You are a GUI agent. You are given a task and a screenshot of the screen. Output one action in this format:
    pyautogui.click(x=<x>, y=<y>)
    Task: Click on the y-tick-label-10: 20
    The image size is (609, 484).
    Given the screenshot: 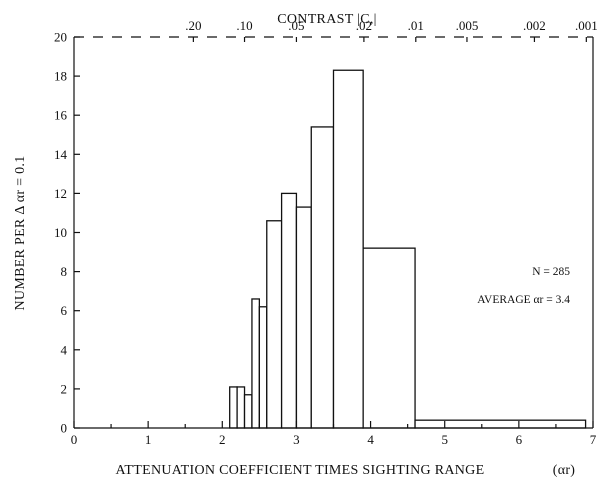 What is the action you would take?
    pyautogui.click(x=60, y=37)
    